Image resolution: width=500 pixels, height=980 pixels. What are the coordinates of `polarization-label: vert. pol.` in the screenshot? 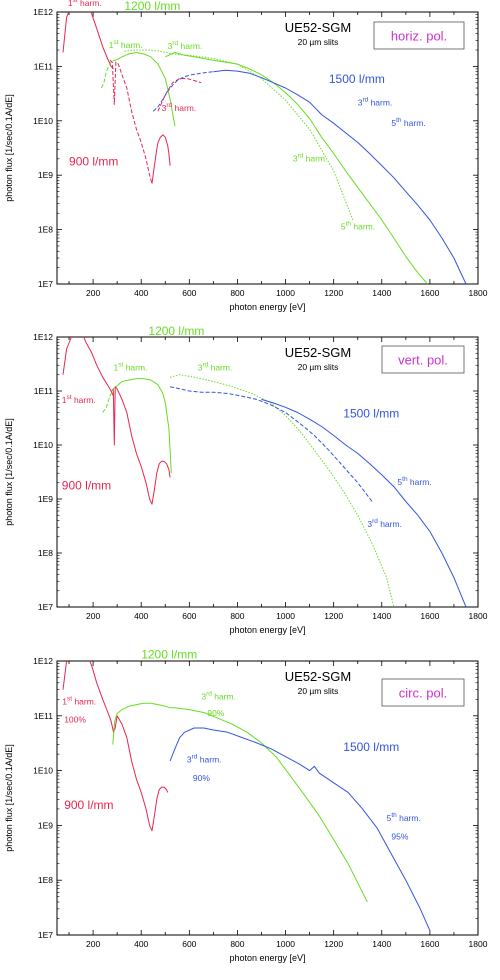 It's located at (423, 360).